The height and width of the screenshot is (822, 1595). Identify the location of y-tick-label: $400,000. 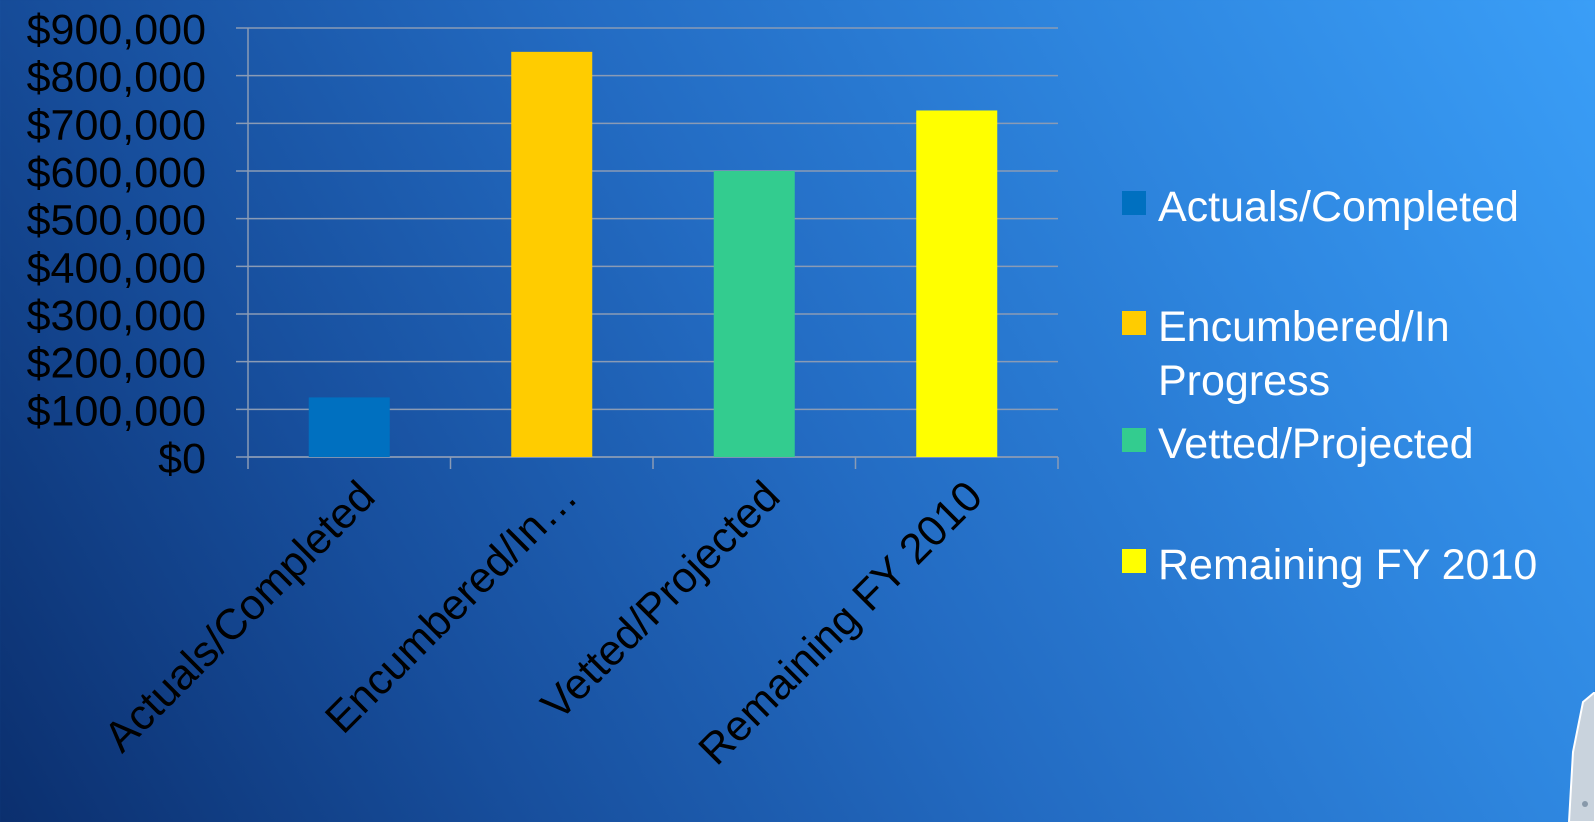
(116, 268).